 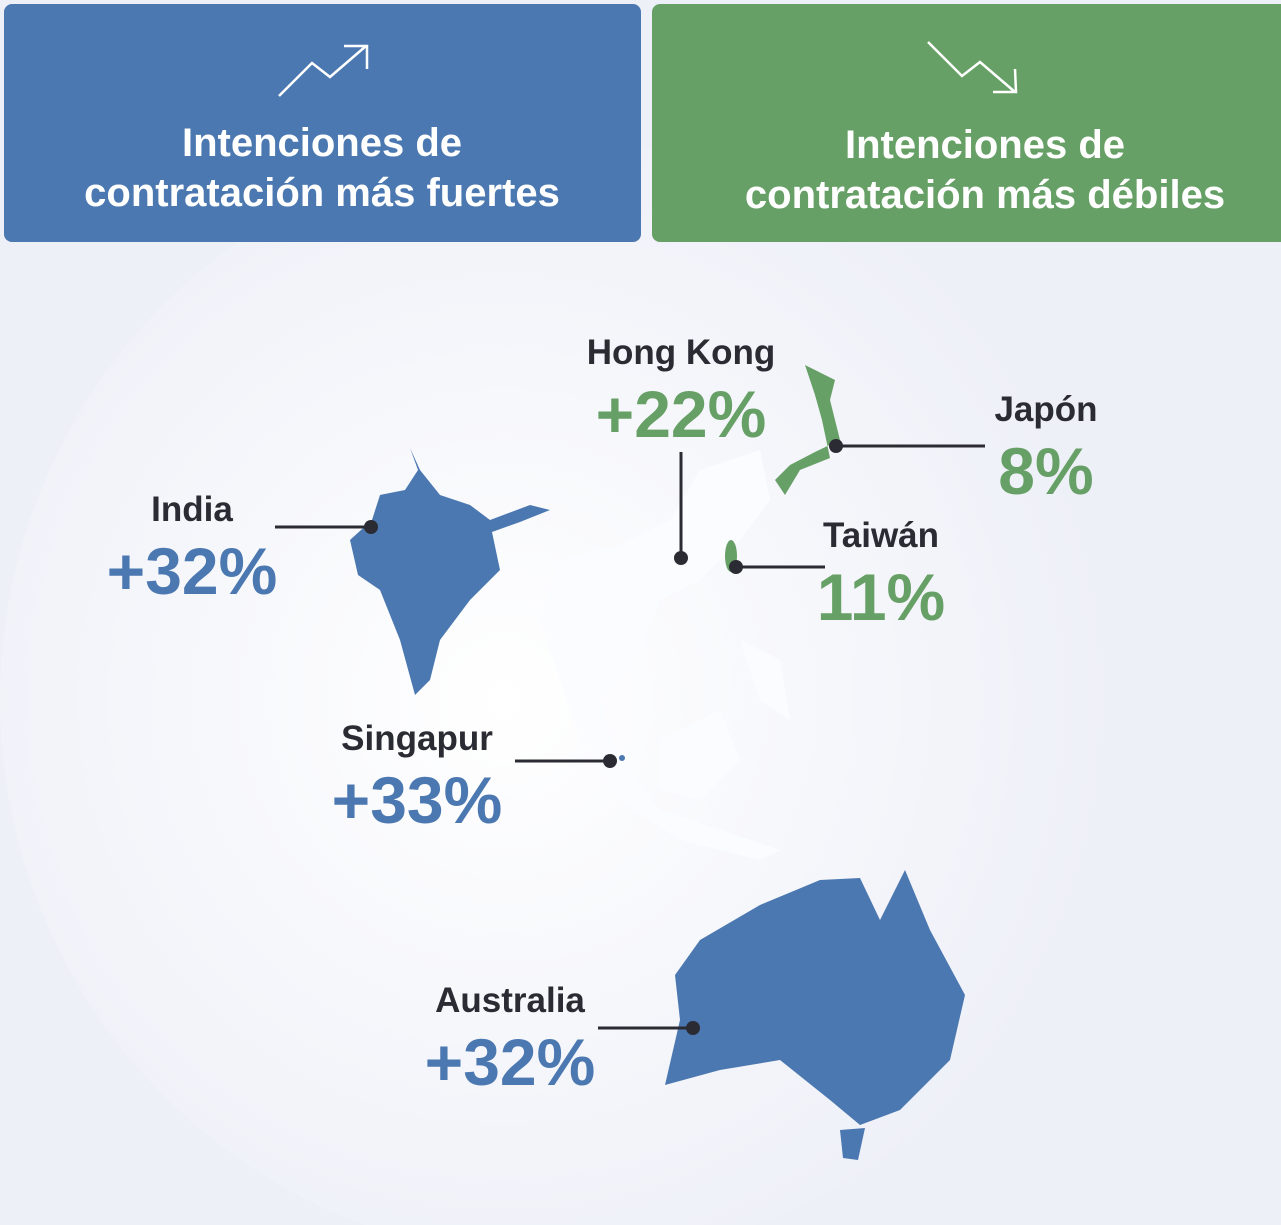 I want to click on region-value: +22%, so click(x=681, y=414).